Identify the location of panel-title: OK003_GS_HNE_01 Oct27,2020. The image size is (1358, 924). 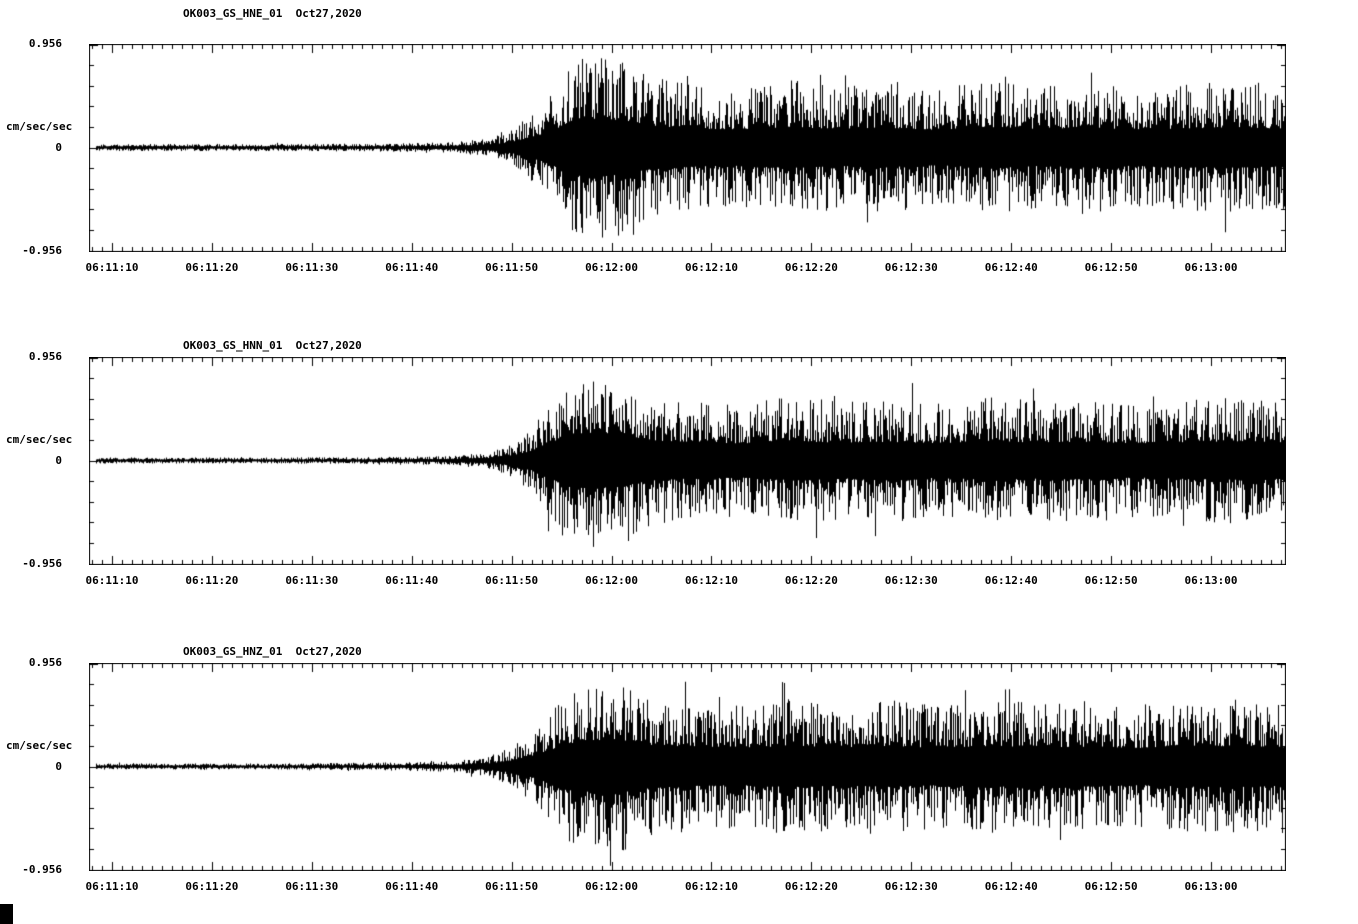
(272, 13).